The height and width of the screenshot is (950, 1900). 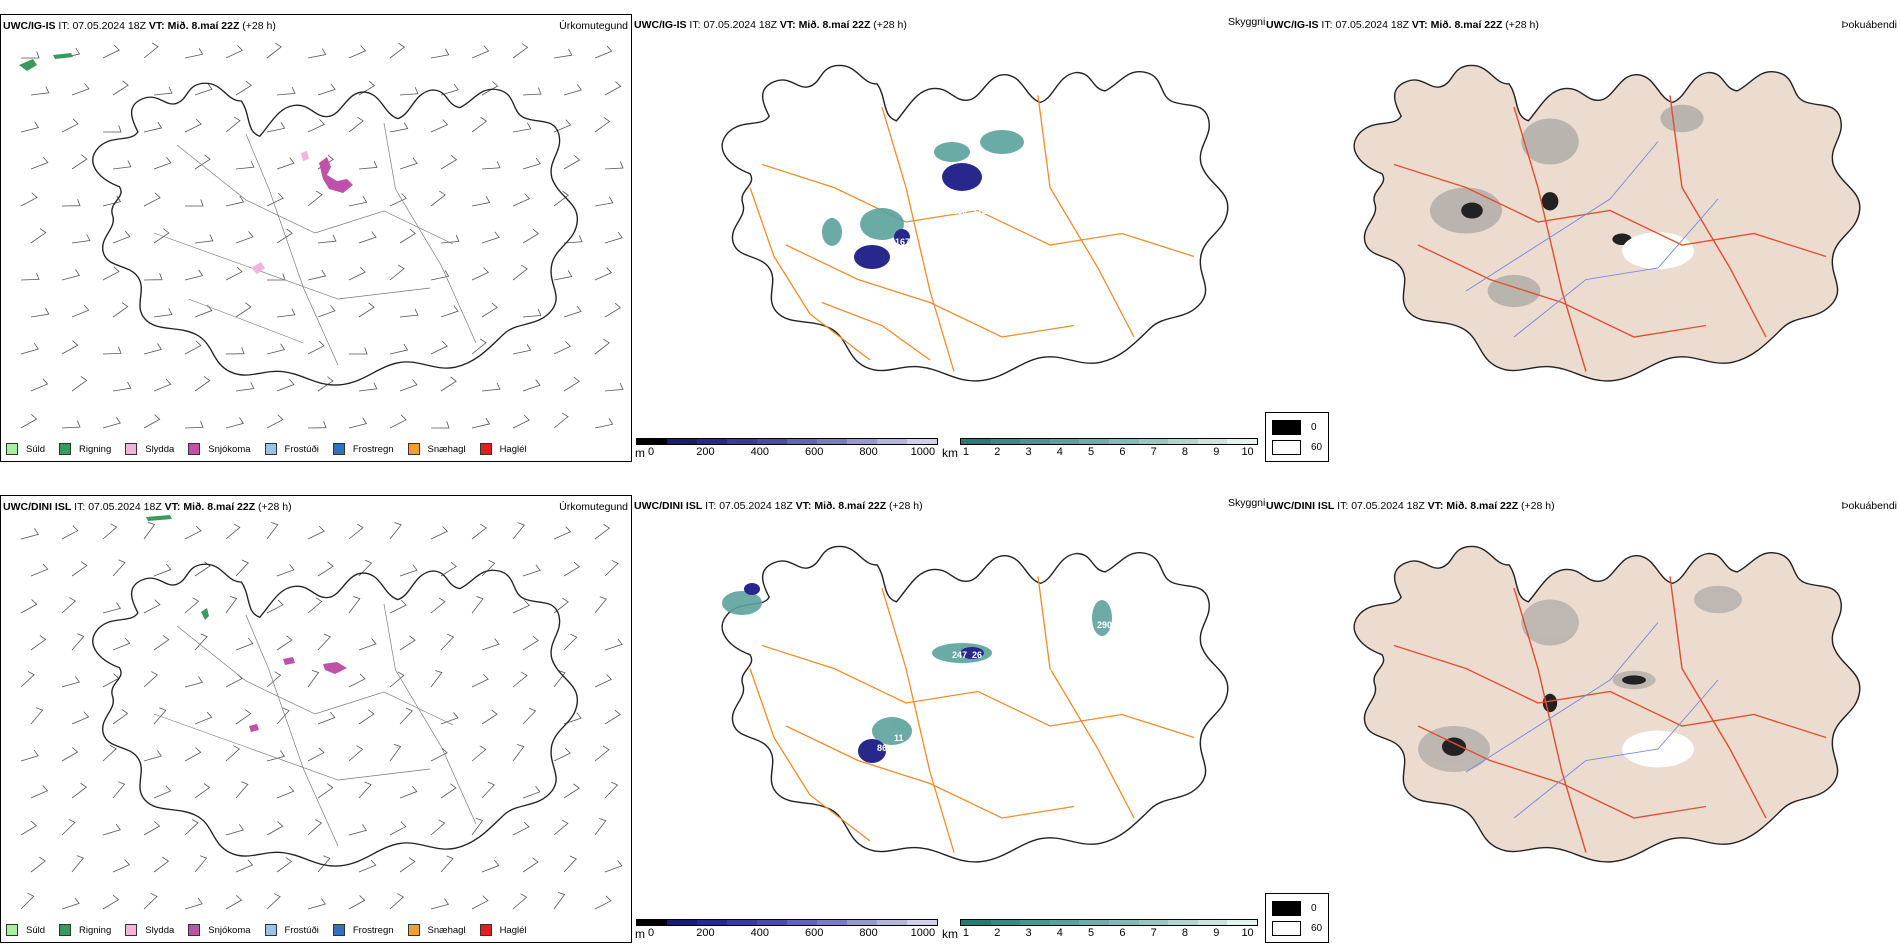 What do you see at coordinates (1122, 452) in the screenshot?
I see `colorbar-tick: 6` at bounding box center [1122, 452].